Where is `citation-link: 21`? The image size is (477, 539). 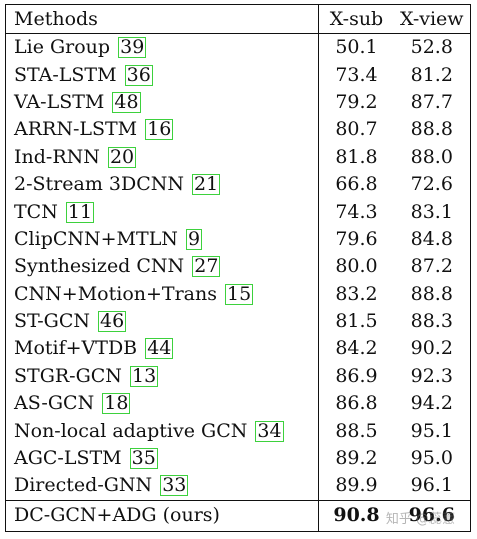 citation-link: 21 is located at coordinates (206, 184).